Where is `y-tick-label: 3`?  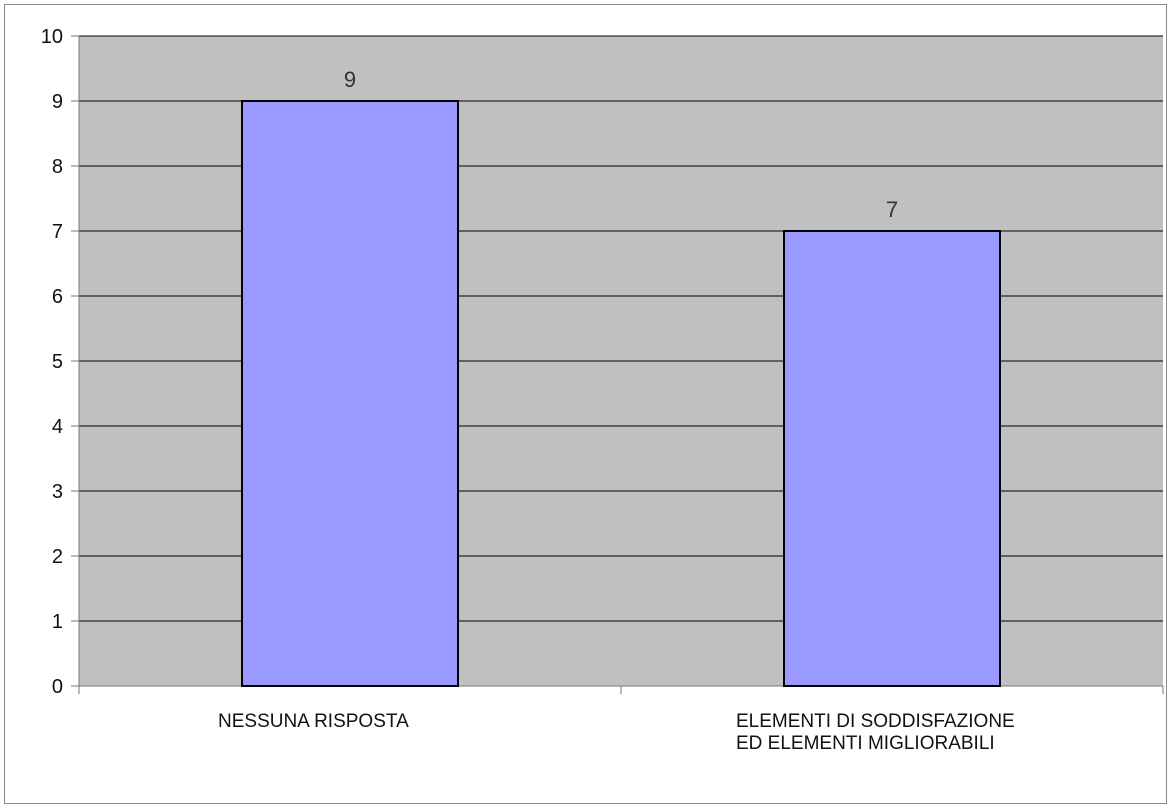 y-tick-label: 3 is located at coordinates (57, 492).